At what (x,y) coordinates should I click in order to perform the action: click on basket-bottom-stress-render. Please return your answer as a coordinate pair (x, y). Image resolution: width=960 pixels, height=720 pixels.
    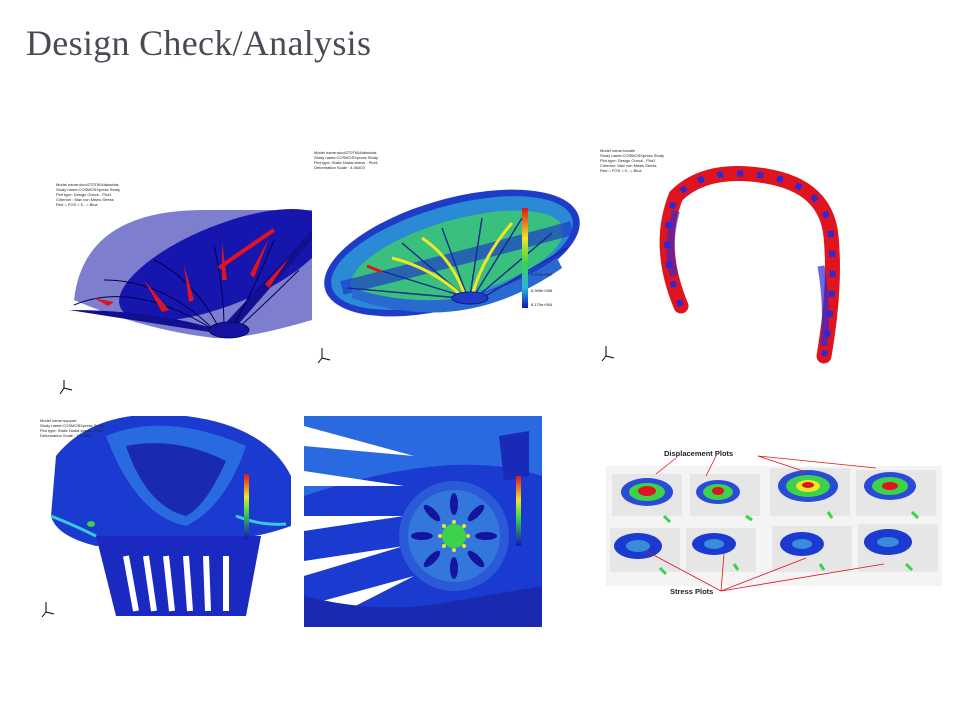
    Looking at the image, I should click on (423, 521).